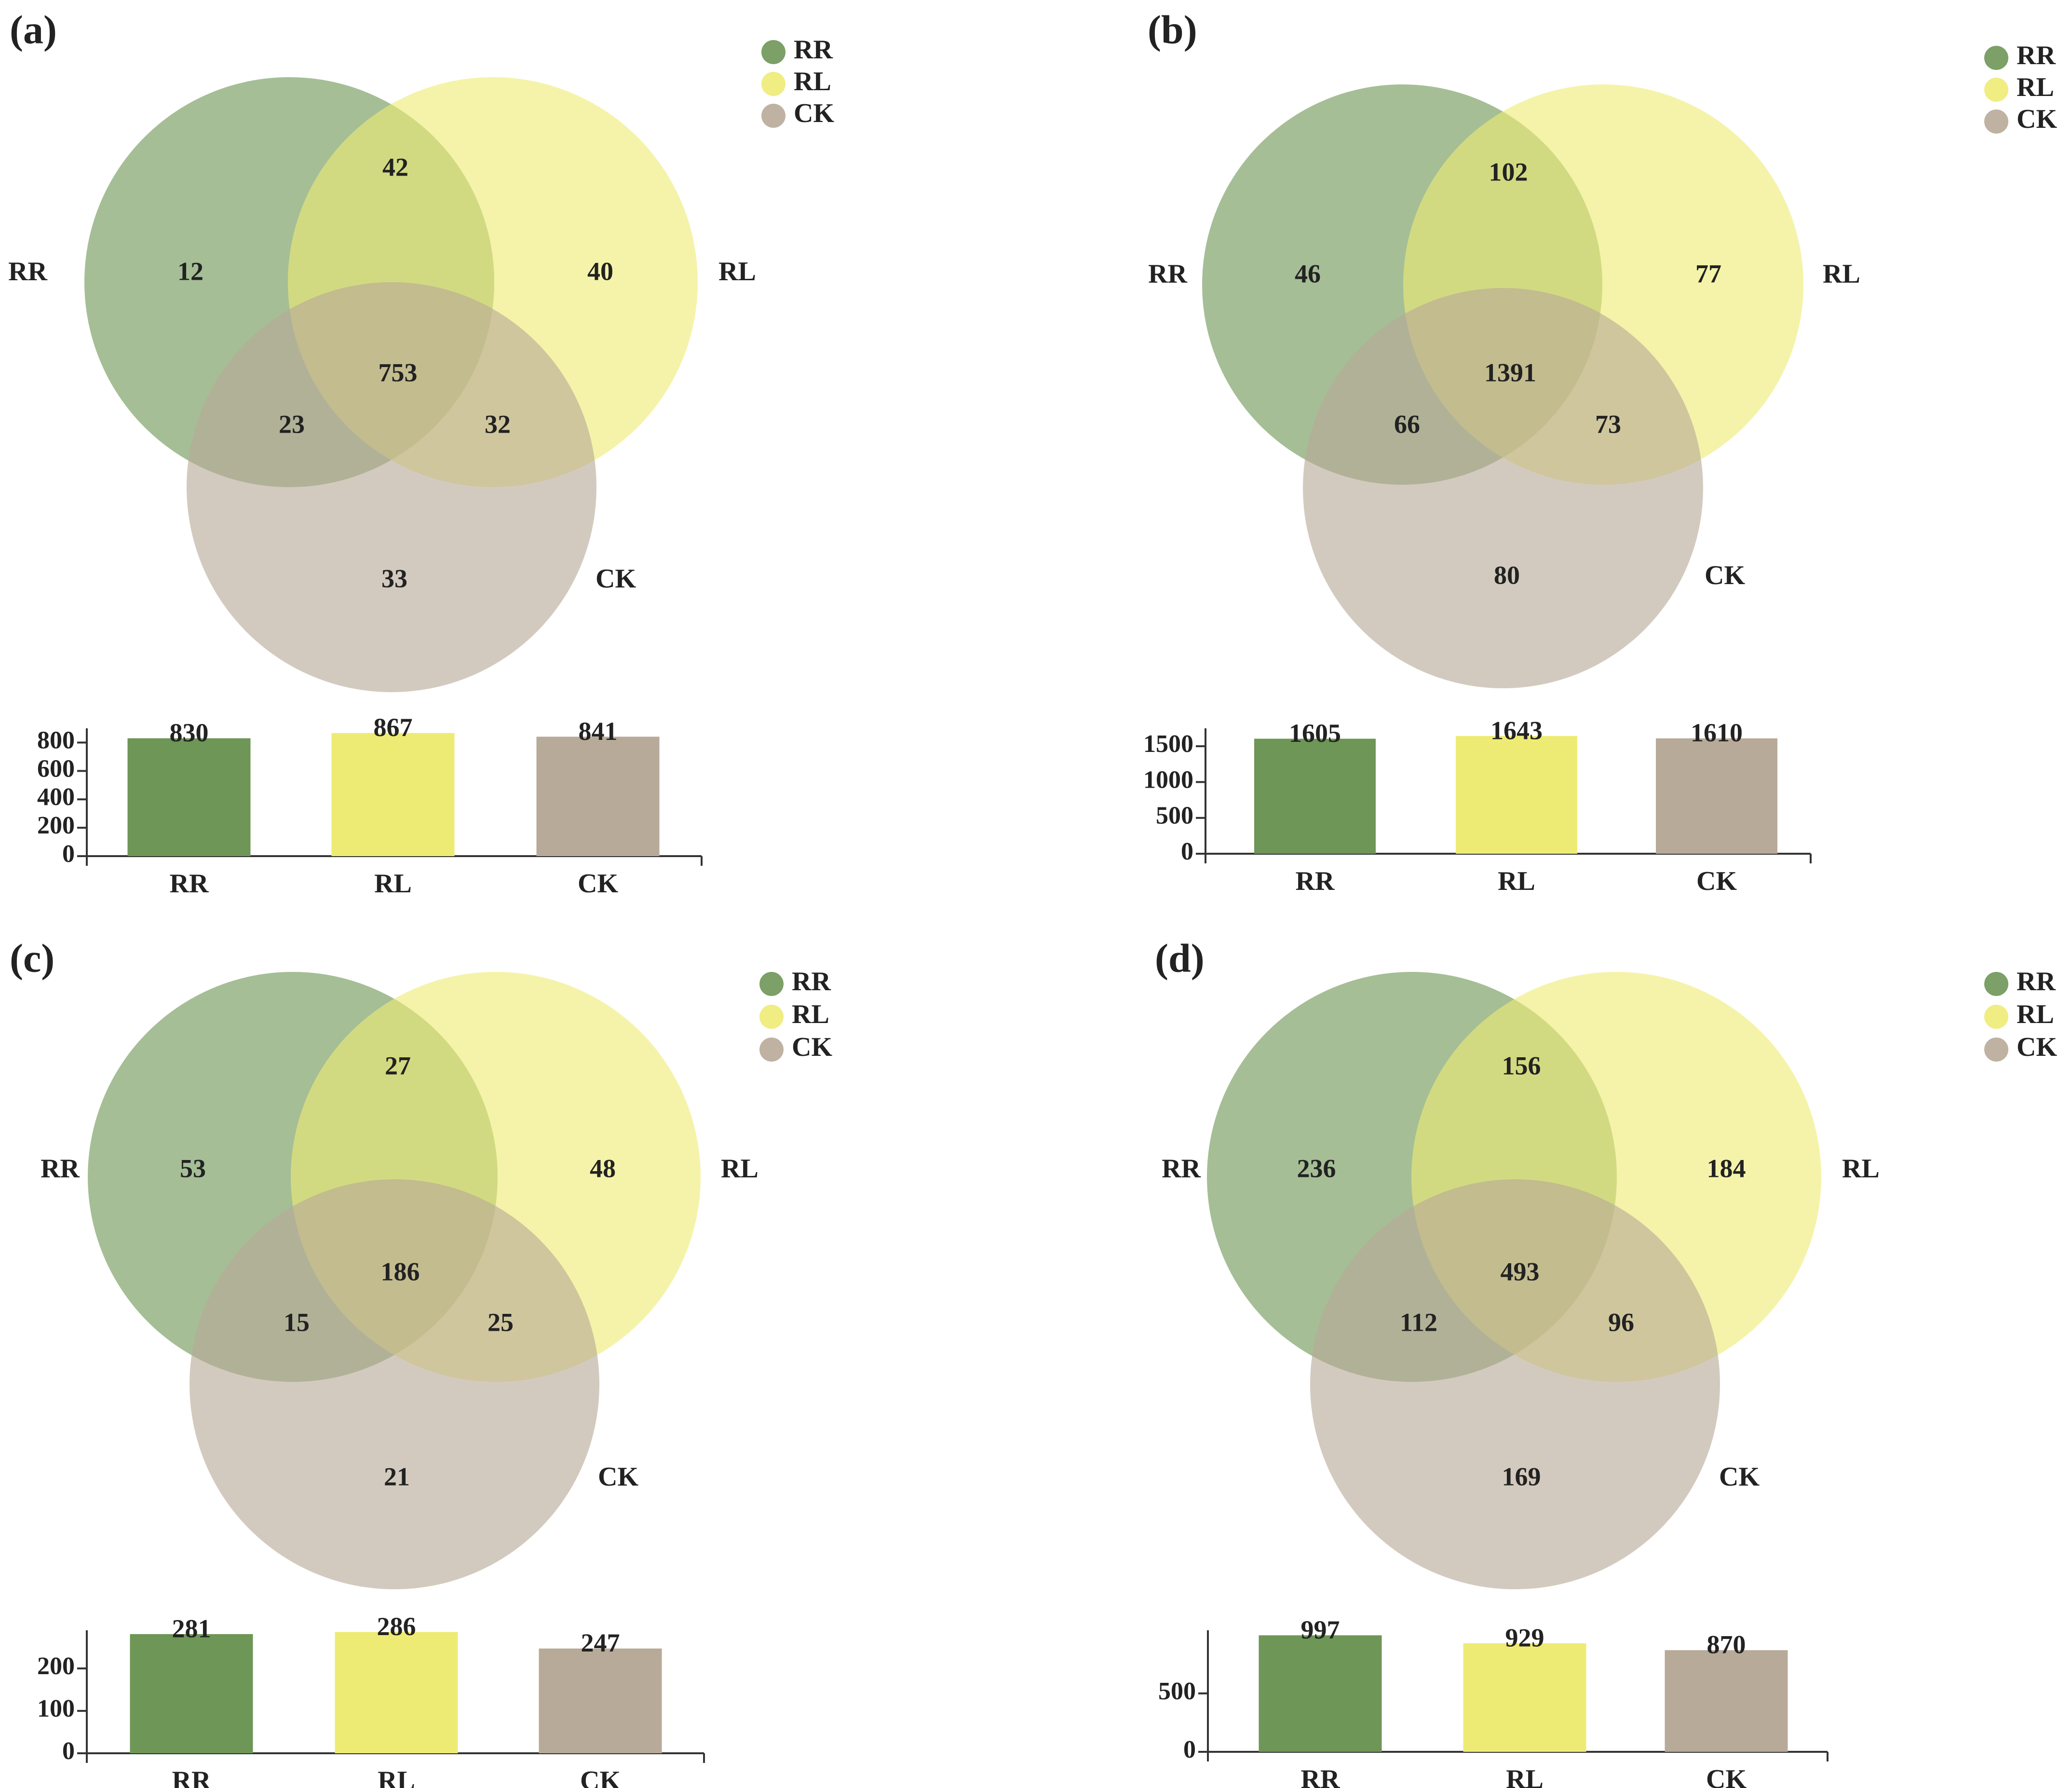  What do you see at coordinates (192, 1628) in the screenshot?
I see `bar-value-label: 281` at bounding box center [192, 1628].